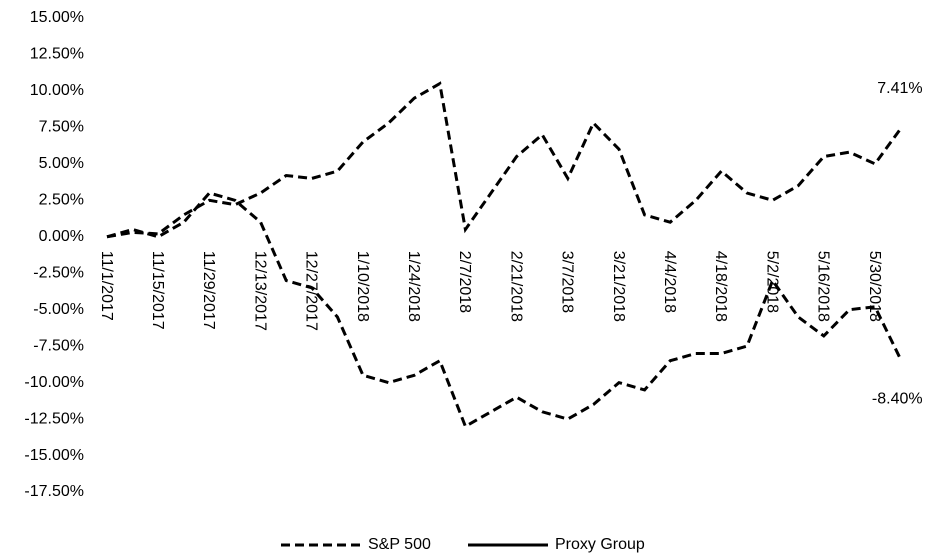  I want to click on y-tick-label: -5.00%, so click(58, 309).